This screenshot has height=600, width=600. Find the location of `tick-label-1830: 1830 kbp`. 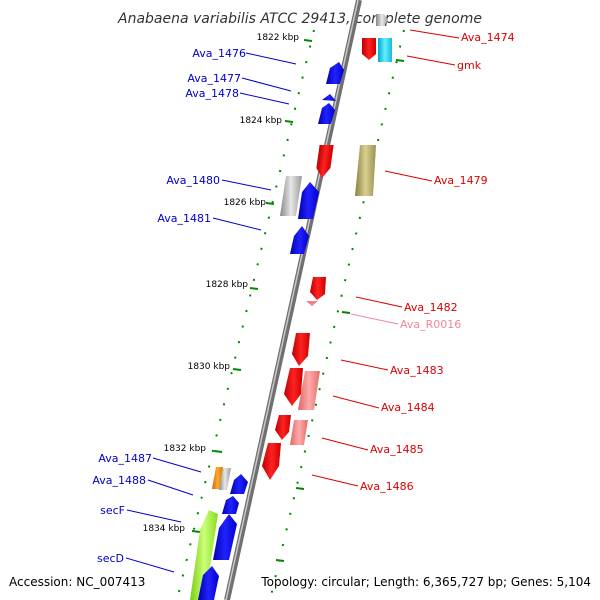

tick-label-1830: 1830 kbp is located at coordinates (209, 367).